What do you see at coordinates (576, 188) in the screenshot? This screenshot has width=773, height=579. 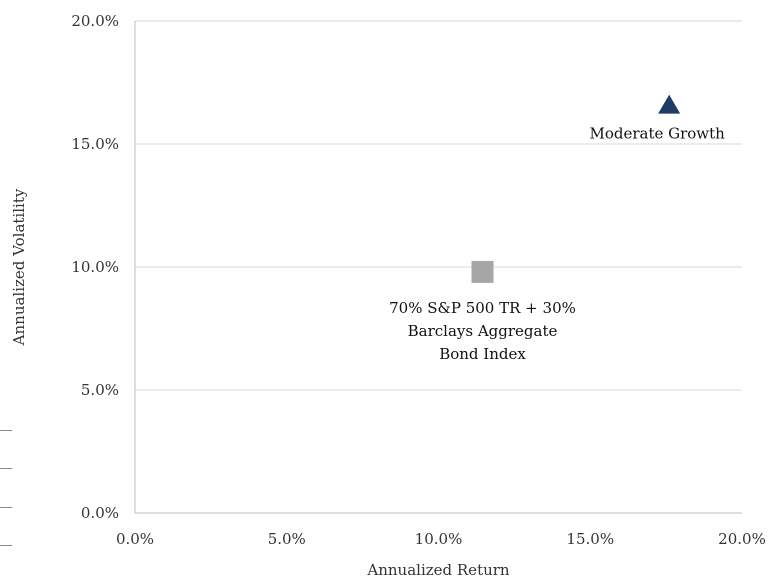 I see `data-points` at bounding box center [576, 188].